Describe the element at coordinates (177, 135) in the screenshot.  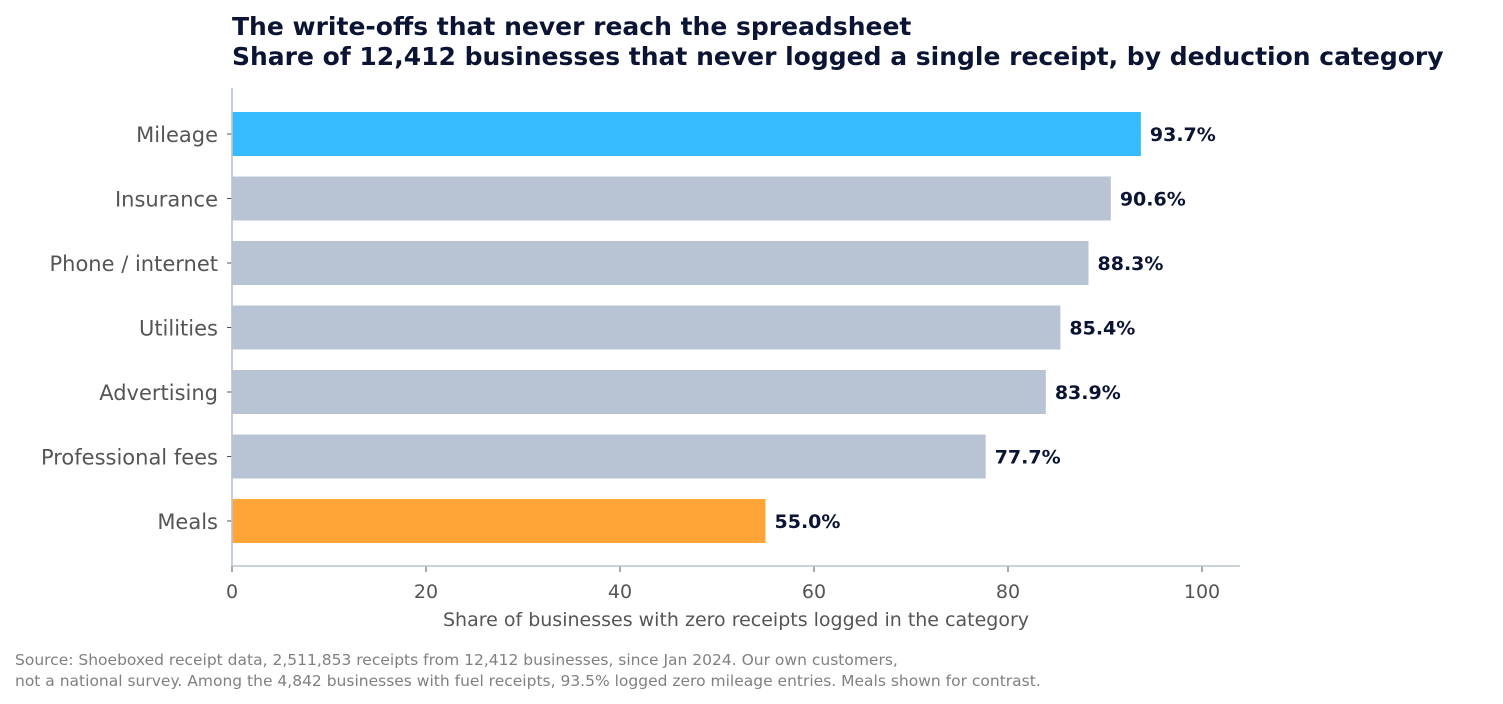
I see `category-label-mileage: Mileage` at that location.